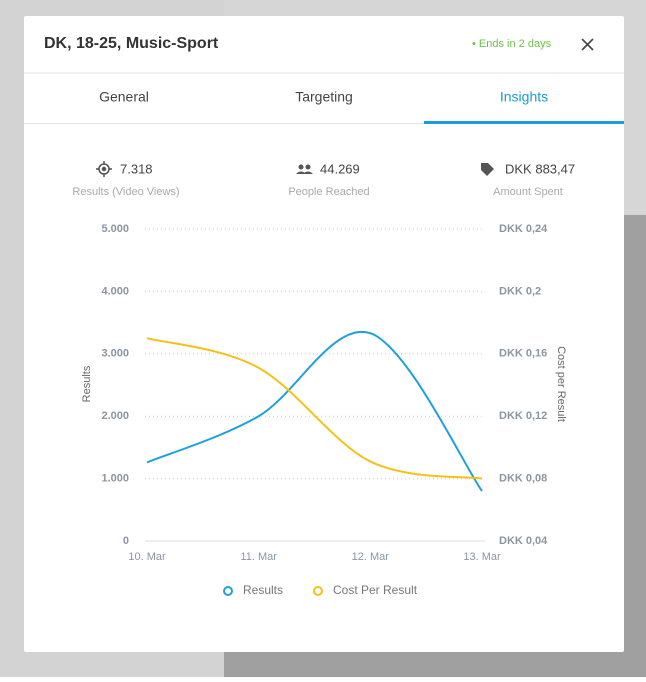 This screenshot has height=682, width=646. Describe the element at coordinates (115, 229) in the screenshot. I see `y-tick-label: 5.000` at that location.